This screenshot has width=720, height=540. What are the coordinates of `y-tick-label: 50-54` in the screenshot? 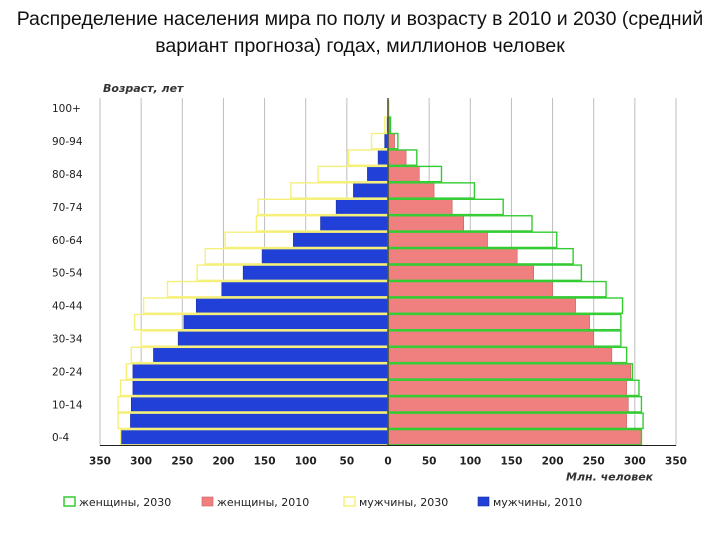 It's located at (67, 274).